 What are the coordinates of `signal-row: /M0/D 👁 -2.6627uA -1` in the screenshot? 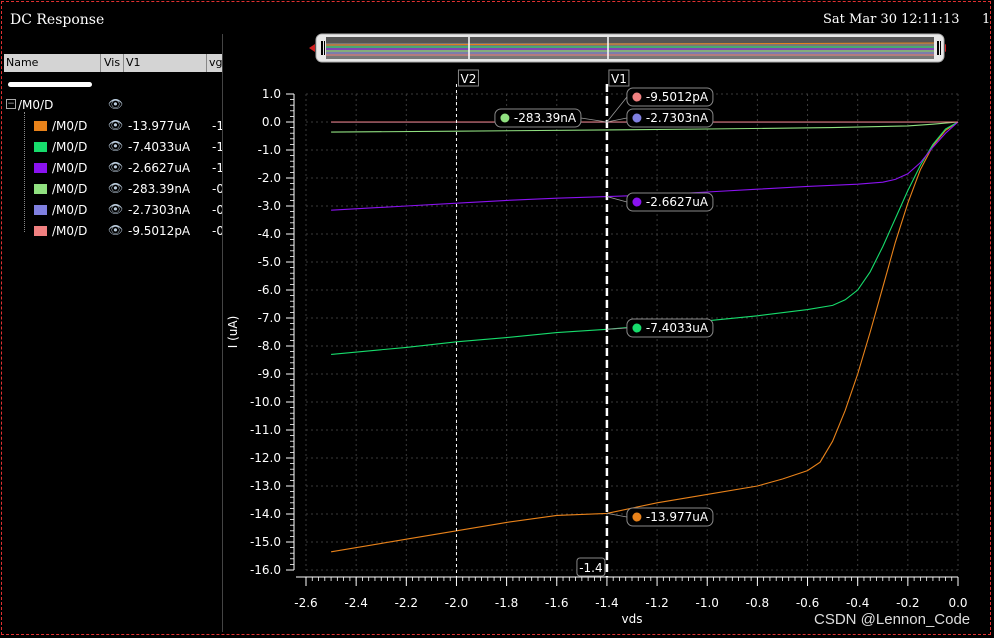 It's located at (113, 168).